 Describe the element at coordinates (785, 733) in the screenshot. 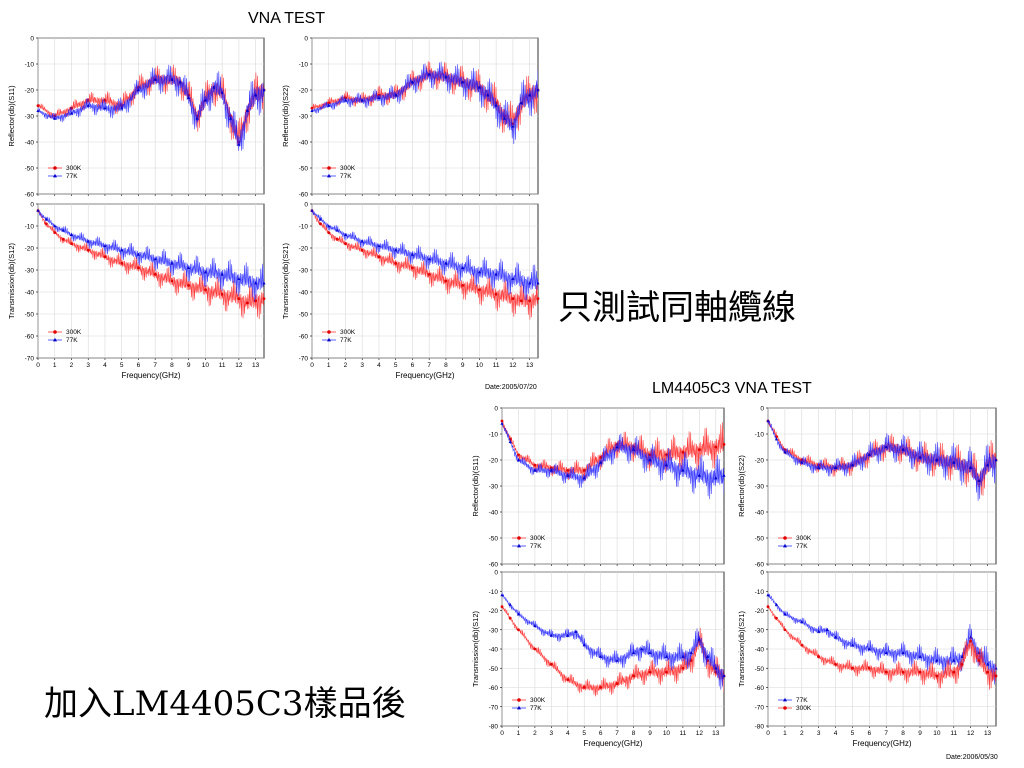

I see `x-tick-label: 1` at that location.